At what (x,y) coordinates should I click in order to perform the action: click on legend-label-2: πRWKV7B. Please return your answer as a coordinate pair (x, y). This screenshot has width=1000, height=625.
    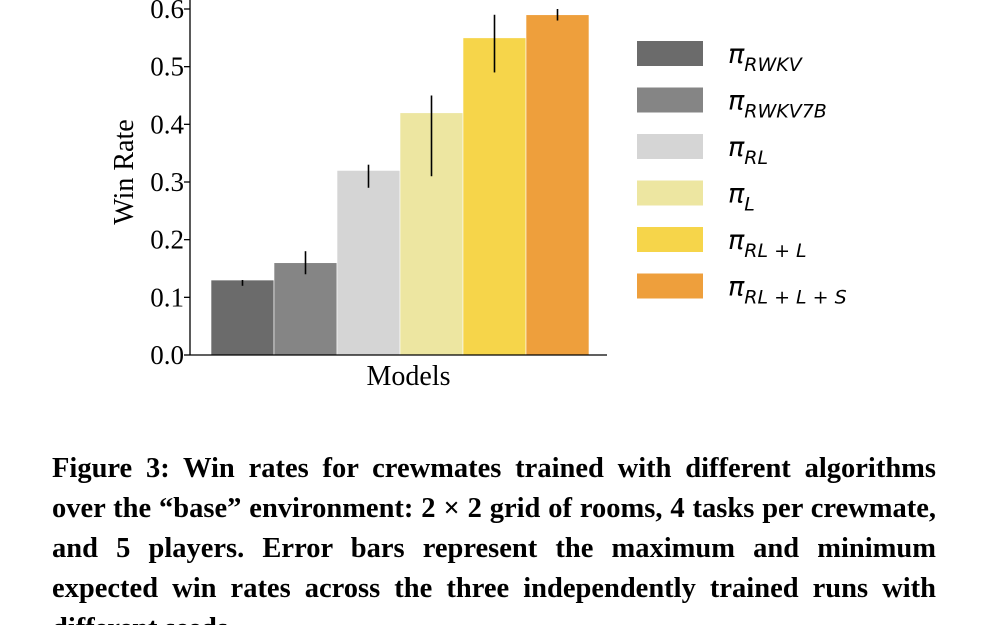
    Looking at the image, I should click on (777, 104).